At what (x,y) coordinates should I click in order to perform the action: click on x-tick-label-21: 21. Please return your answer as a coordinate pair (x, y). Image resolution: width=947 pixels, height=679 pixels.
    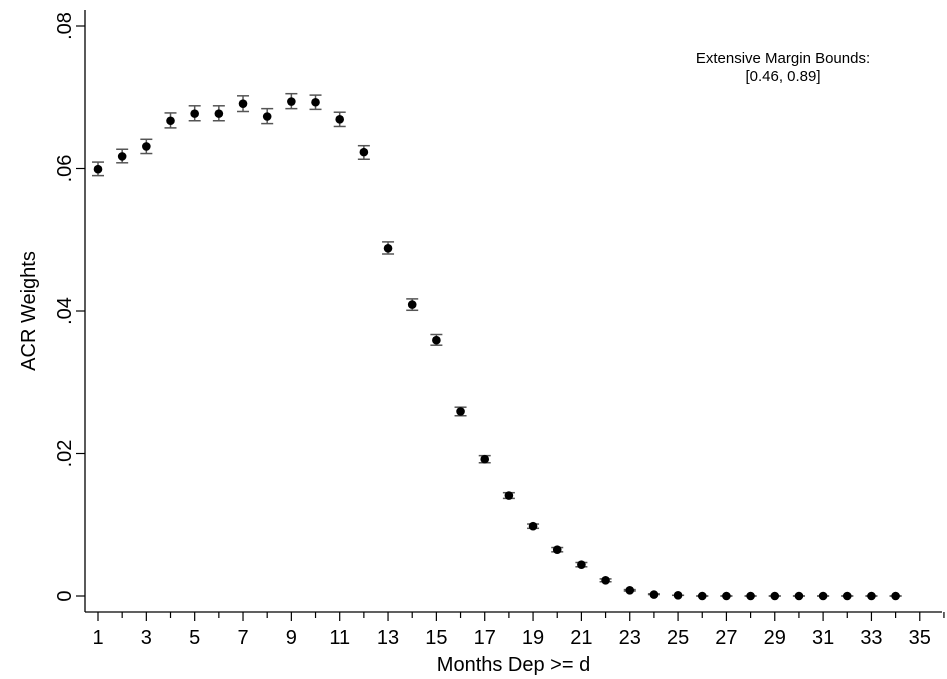
    Looking at the image, I should click on (581, 638).